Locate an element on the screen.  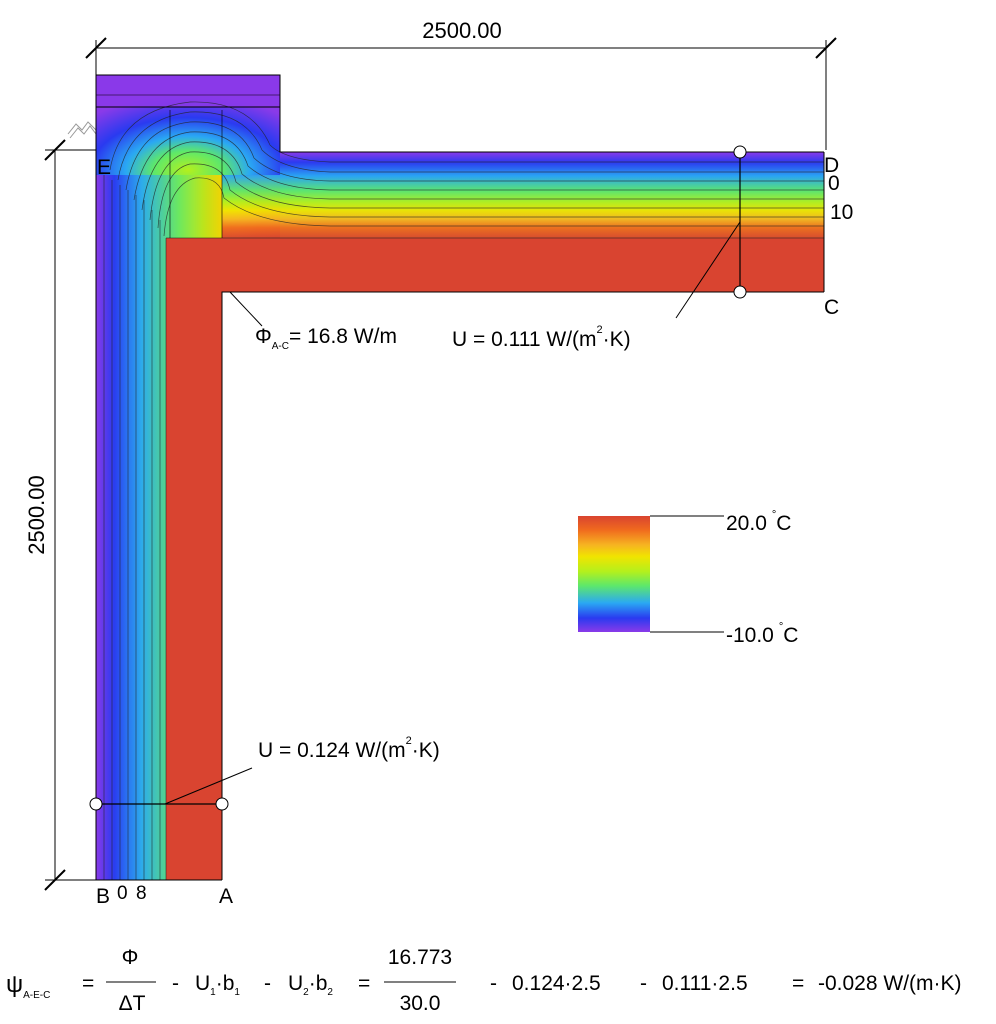
u1-subscript: 1 is located at coordinates (213, 992).